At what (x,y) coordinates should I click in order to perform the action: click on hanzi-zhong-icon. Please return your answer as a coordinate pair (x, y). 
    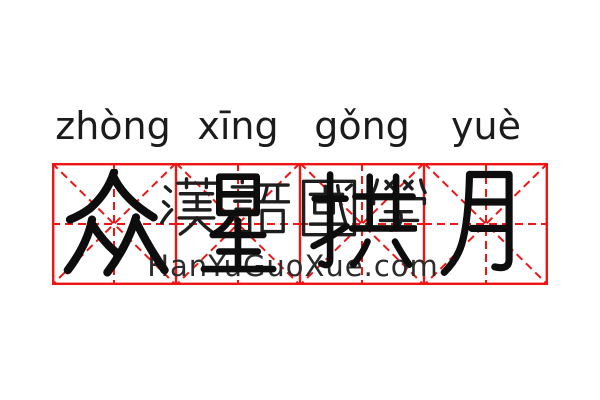
    Looking at the image, I should click on (116, 223).